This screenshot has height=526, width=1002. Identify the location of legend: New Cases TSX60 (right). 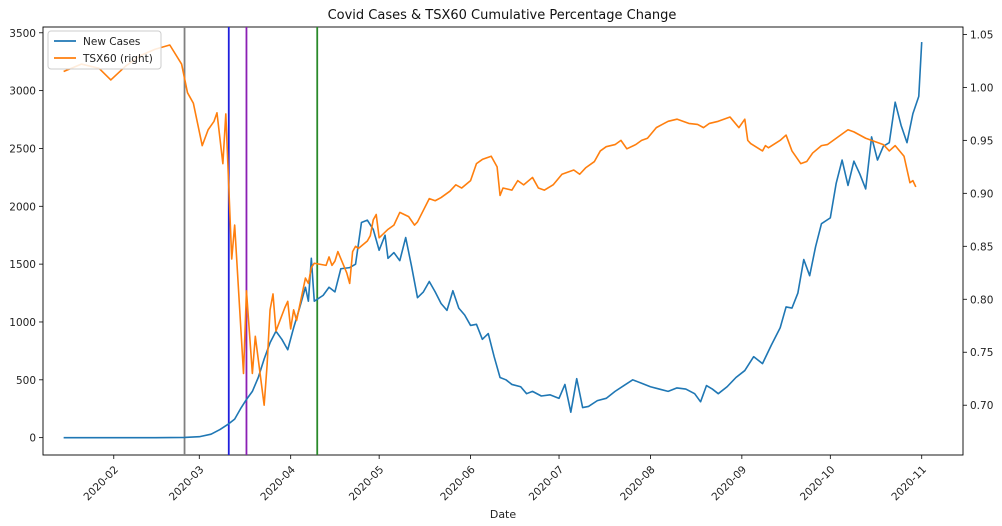
(104, 50).